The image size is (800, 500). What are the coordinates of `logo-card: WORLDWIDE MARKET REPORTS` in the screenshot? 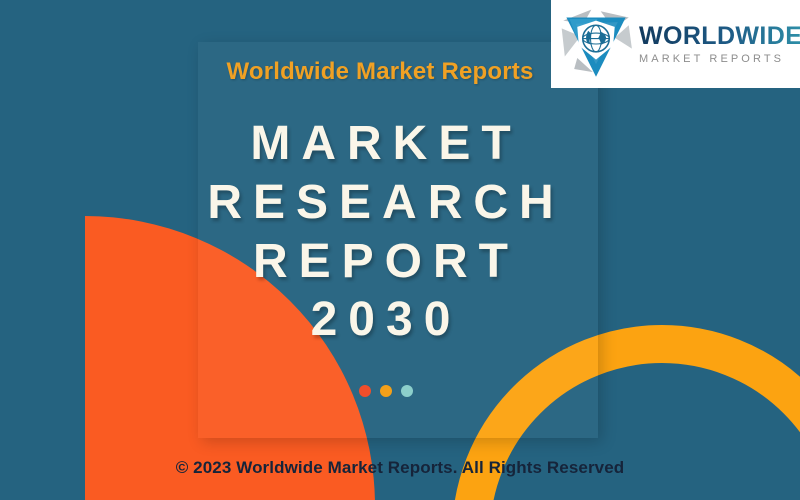 It's located at (675, 44).